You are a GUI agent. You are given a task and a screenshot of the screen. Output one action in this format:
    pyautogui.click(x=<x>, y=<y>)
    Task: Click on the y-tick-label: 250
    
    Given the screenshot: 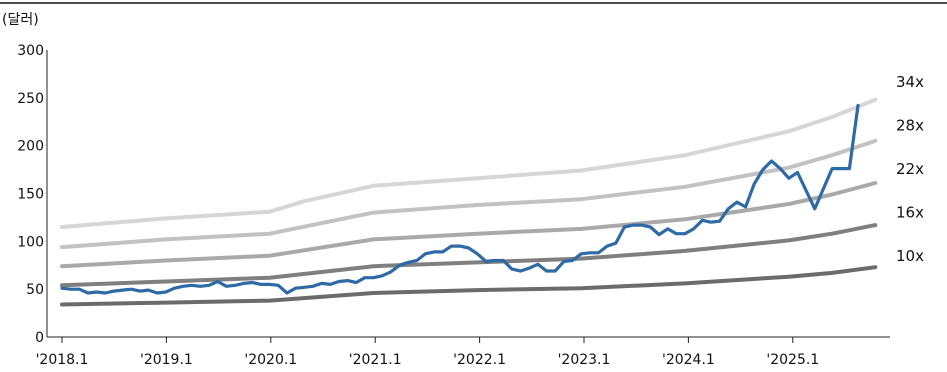 What is the action you would take?
    pyautogui.click(x=30, y=99)
    